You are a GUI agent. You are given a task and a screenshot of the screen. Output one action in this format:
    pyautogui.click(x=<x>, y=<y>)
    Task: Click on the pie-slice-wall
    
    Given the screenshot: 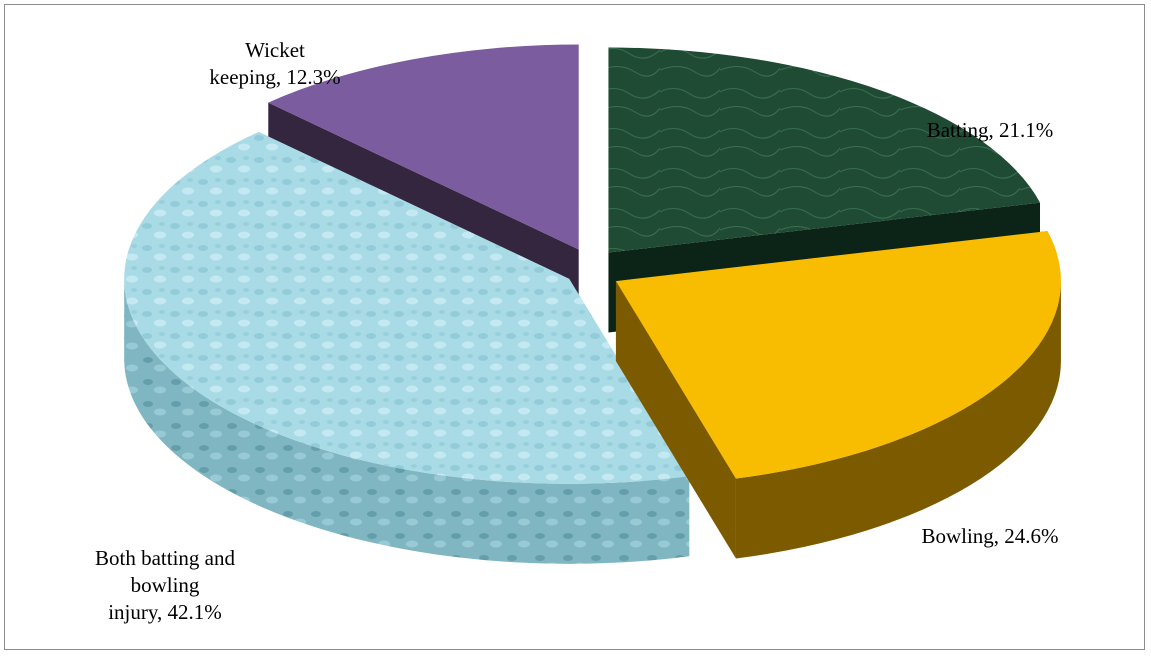 What is the action you would take?
    pyautogui.click(x=675, y=420)
    